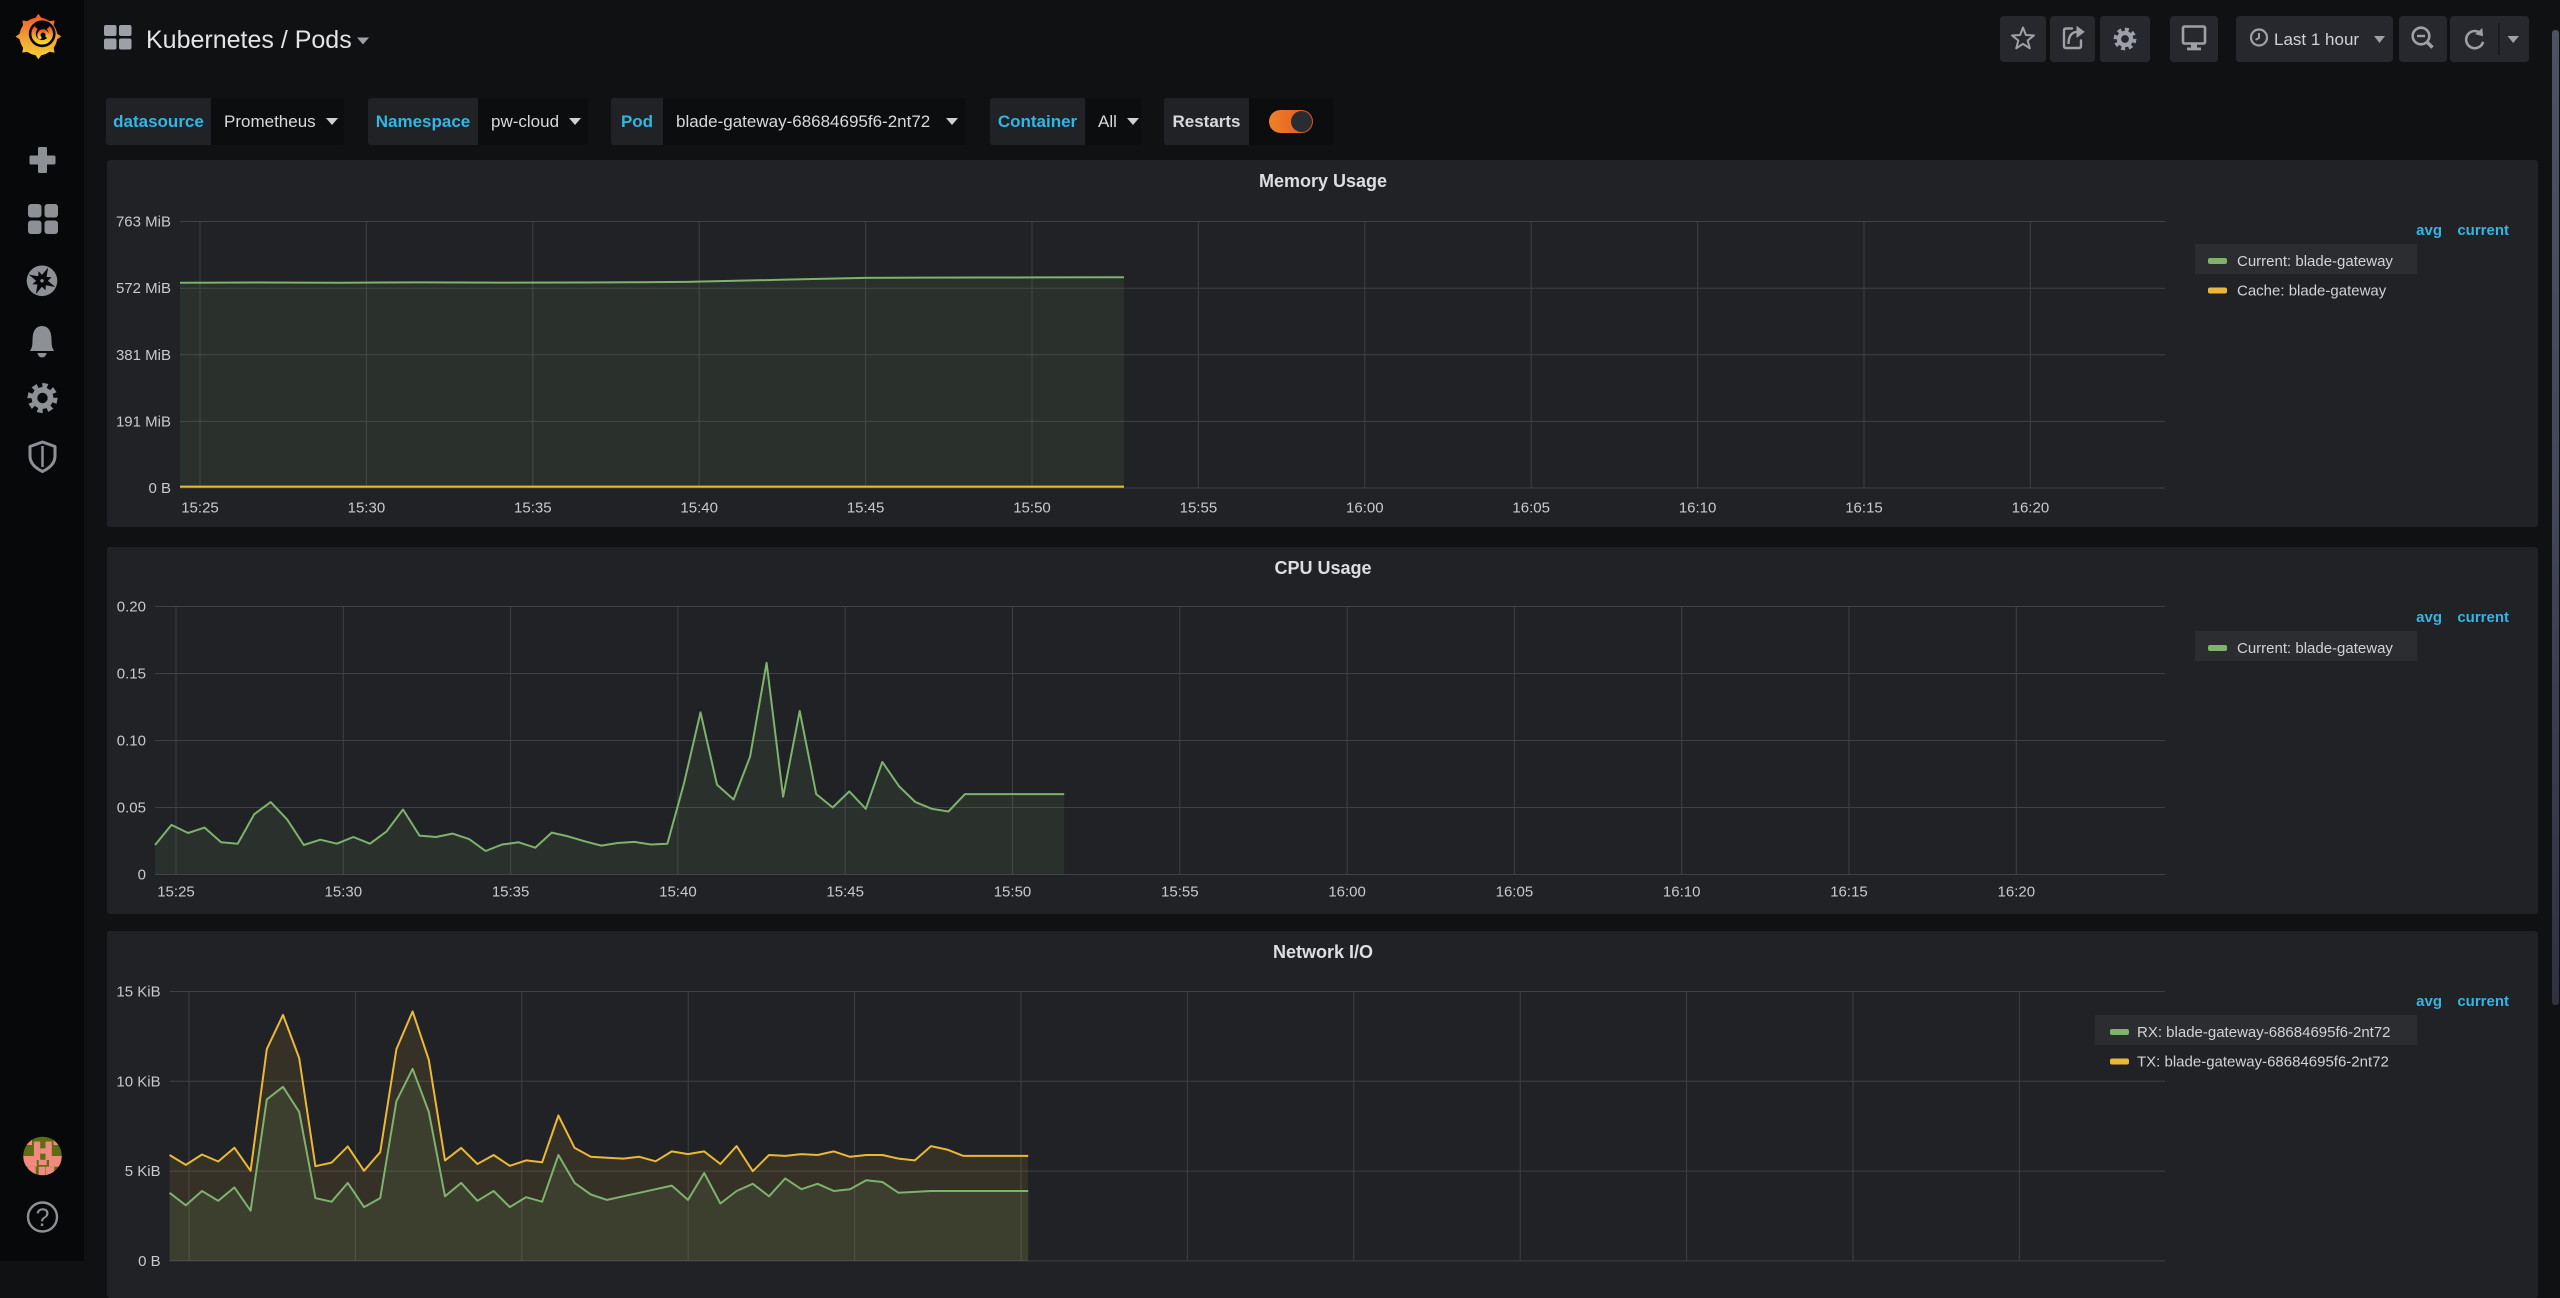  I want to click on svg-text: 15 KiB, so click(138, 992).